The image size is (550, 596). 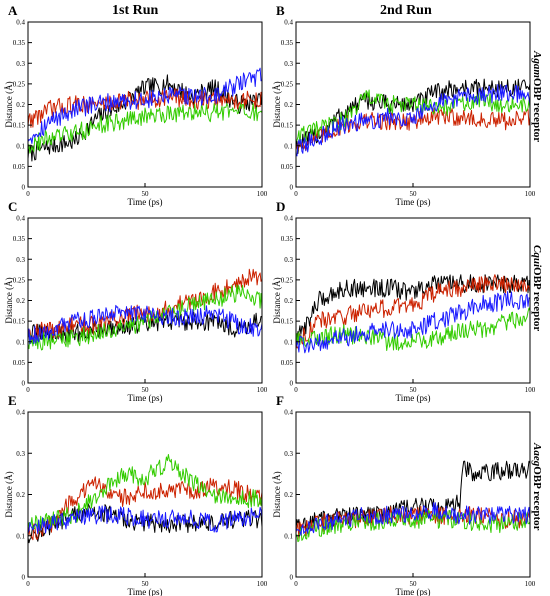 I want to click on y-tick-label-F: 0.2, so click(x=288, y=495).